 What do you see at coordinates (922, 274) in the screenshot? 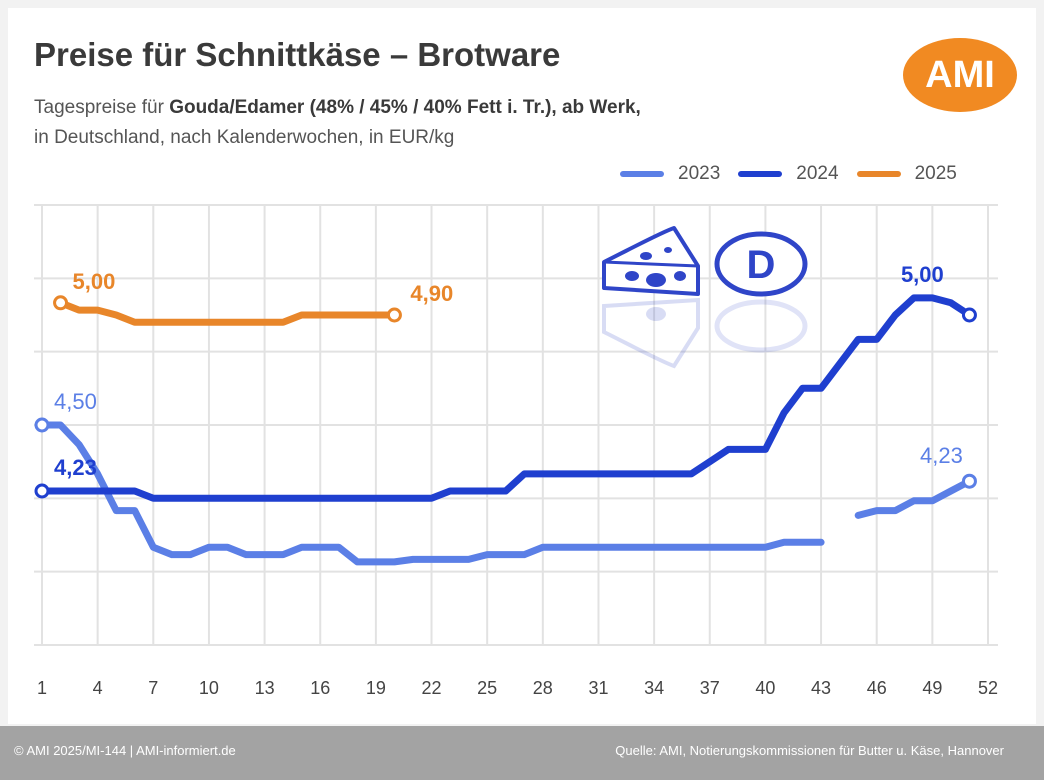
I see `data-label-2024: 5,00` at bounding box center [922, 274].